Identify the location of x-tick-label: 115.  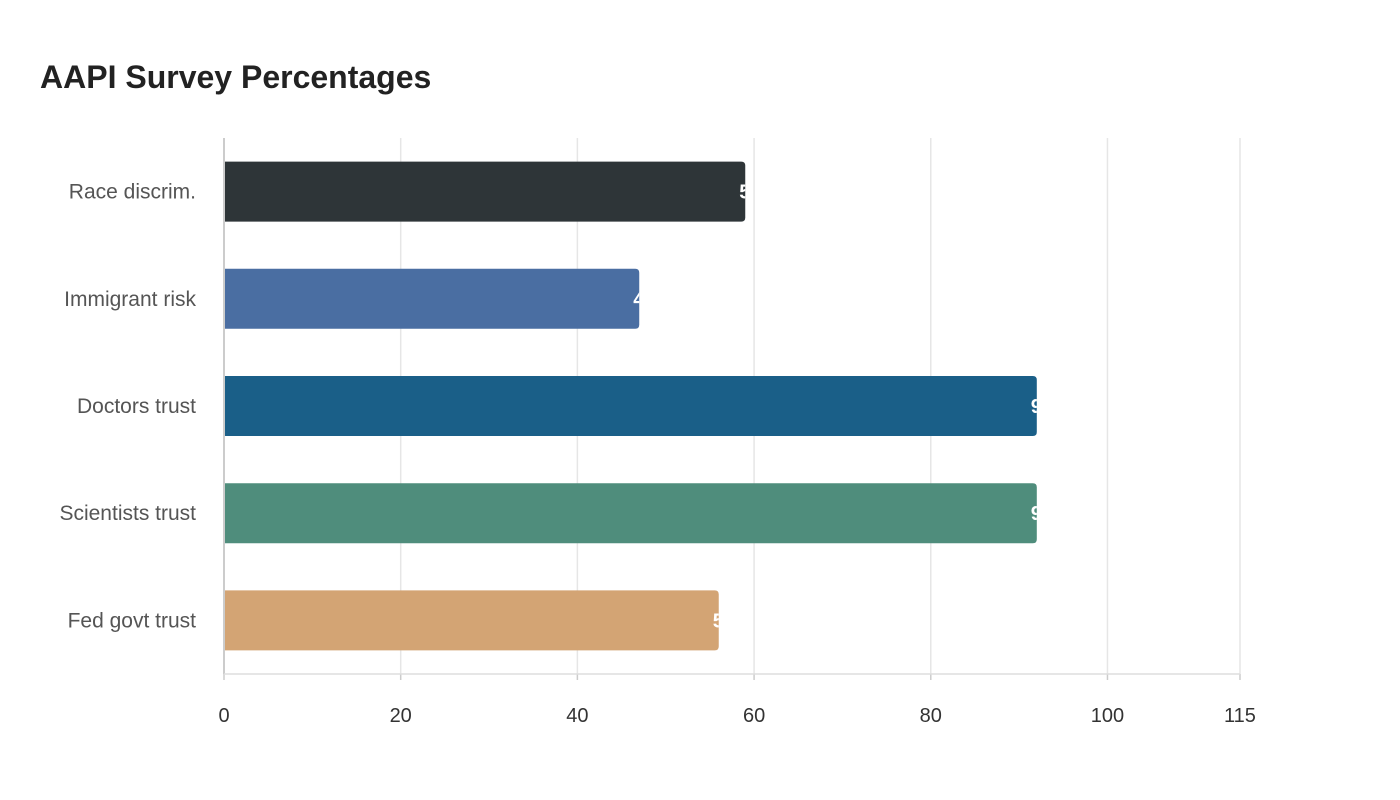
(1240, 716).